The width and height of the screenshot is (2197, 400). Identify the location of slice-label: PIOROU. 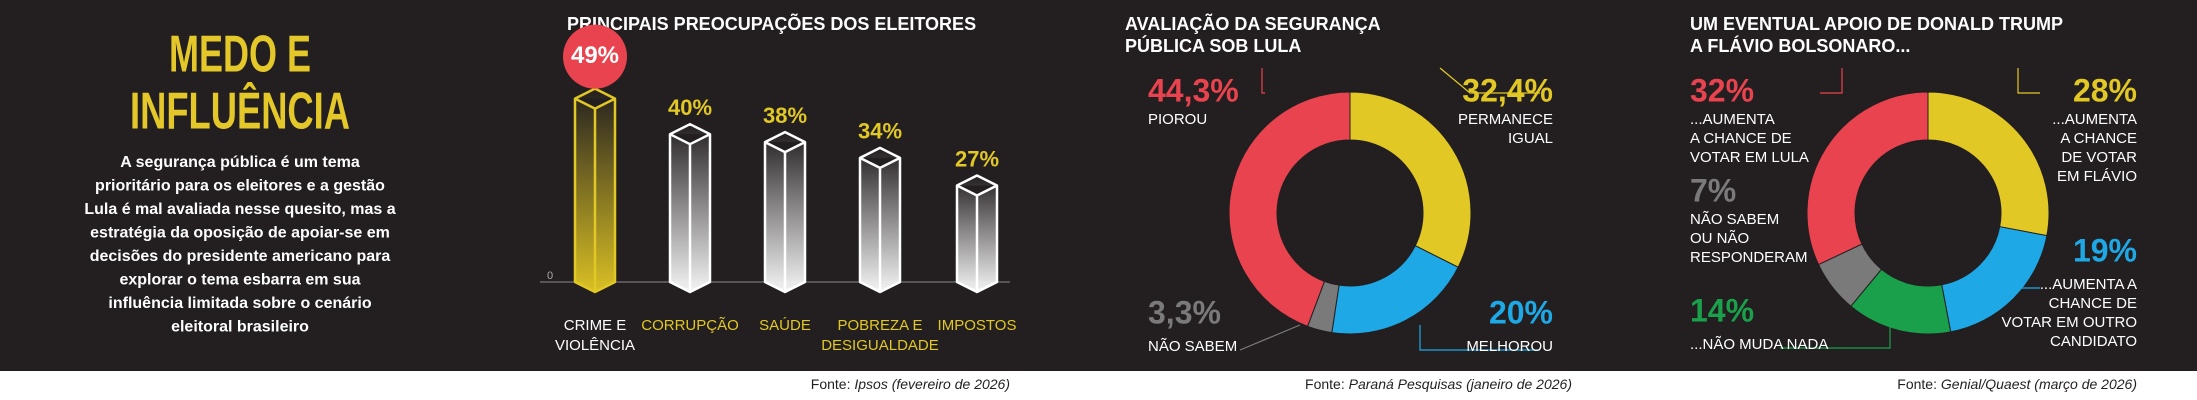
(1177, 119).